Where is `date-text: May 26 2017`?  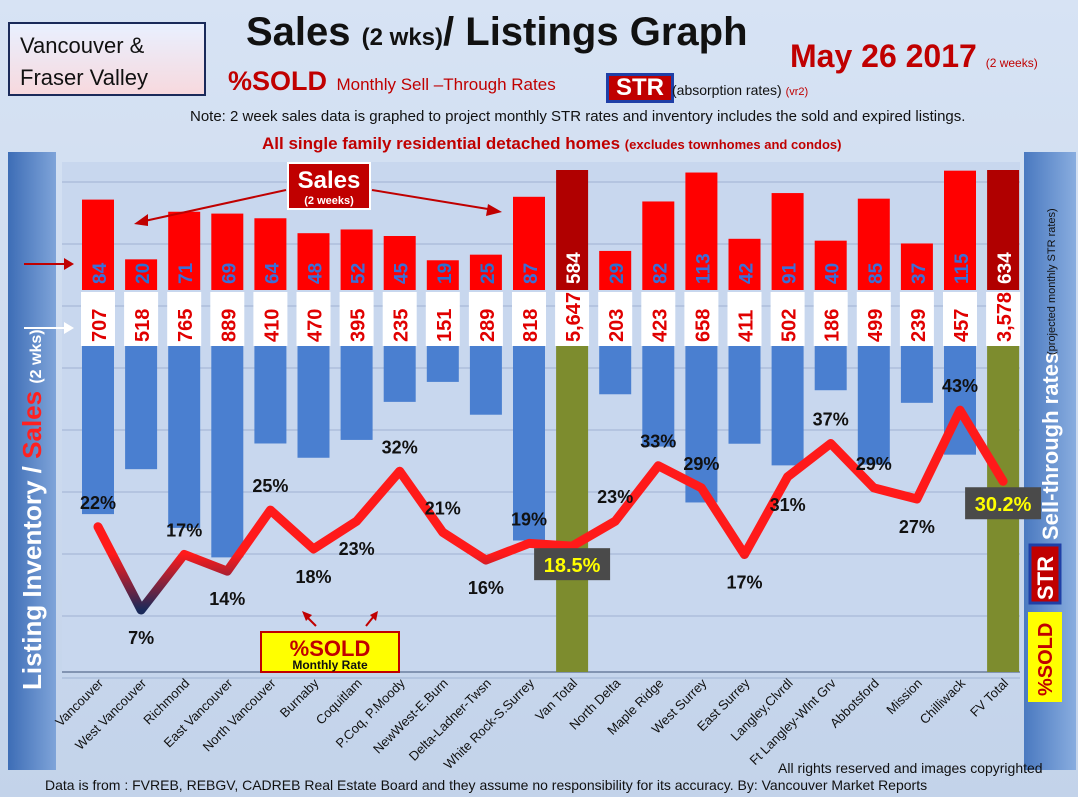
date-text: May 26 2017 is located at coordinates (883, 56).